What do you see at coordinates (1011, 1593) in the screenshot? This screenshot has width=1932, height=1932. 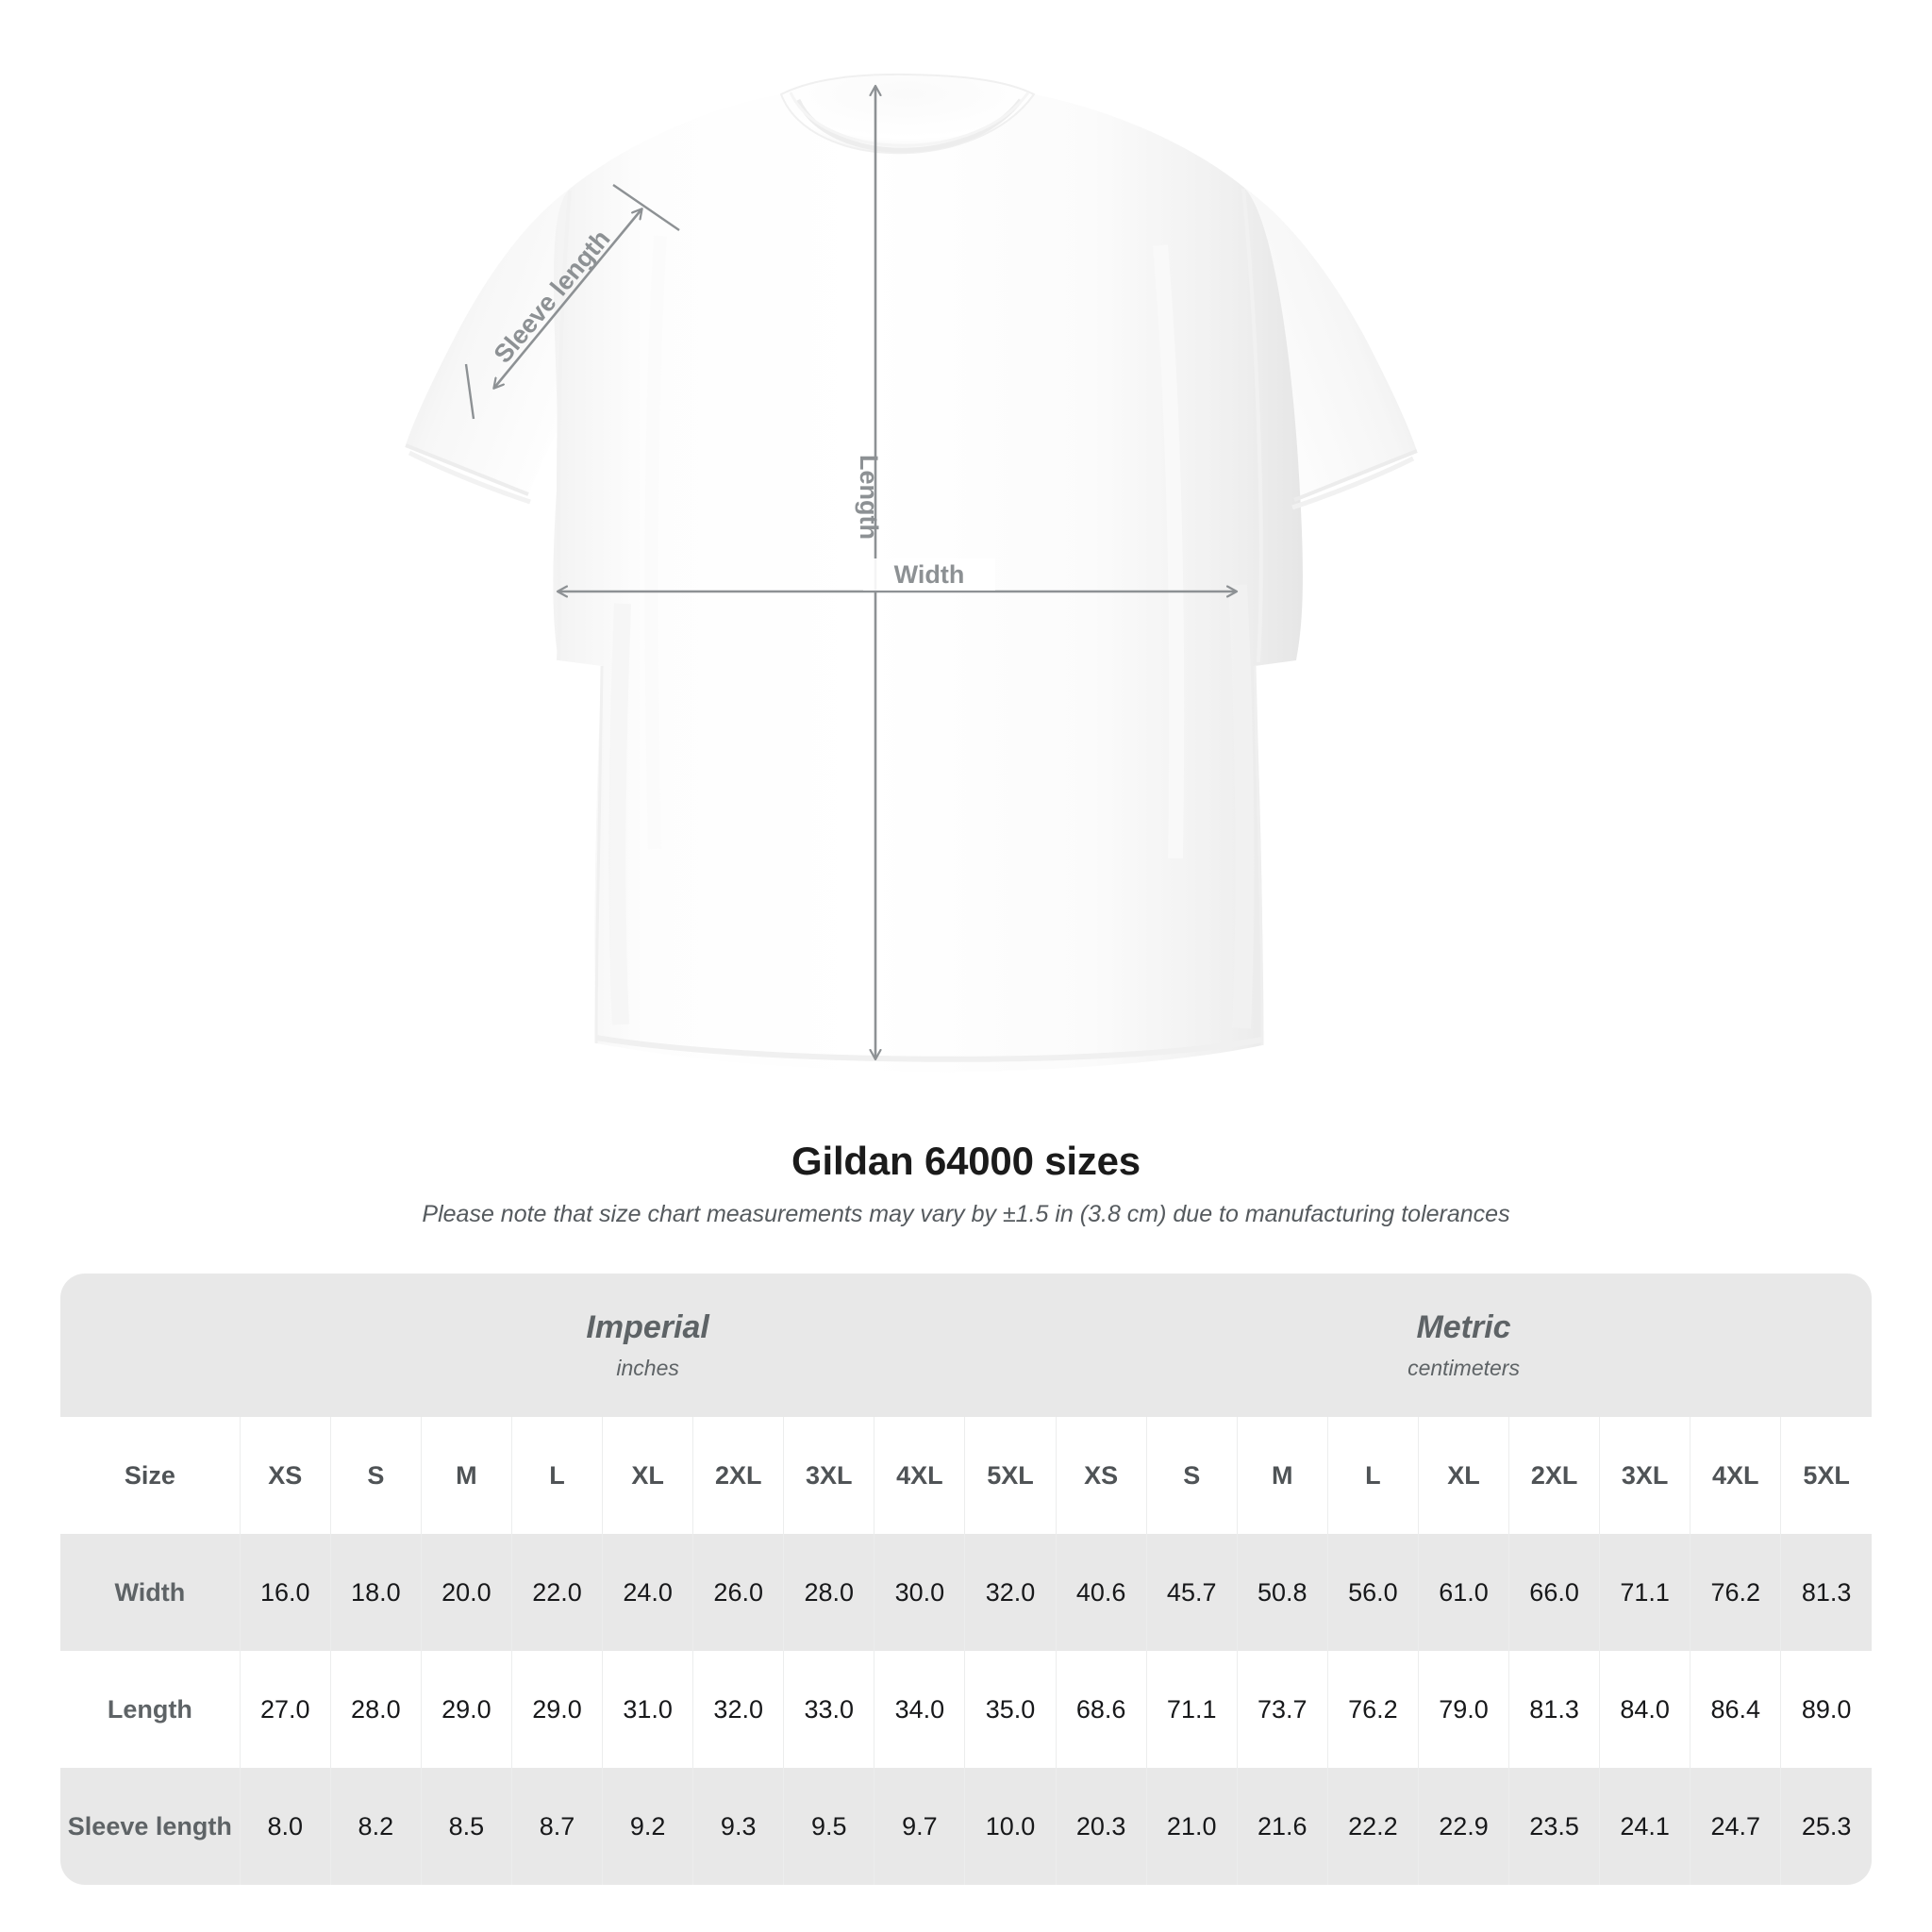 I see `cell-width-imperial-8: 32.0` at bounding box center [1011, 1593].